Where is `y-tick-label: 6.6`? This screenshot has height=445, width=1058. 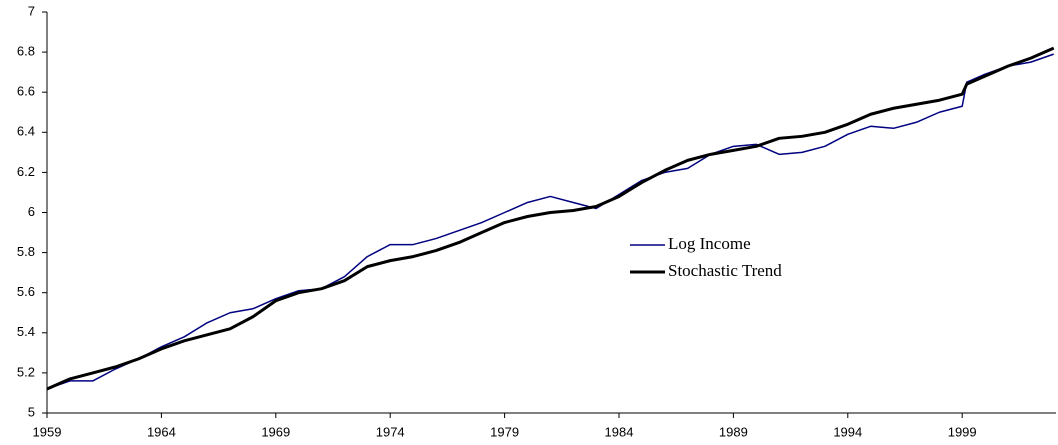 y-tick-label: 6.6 is located at coordinates (26, 91).